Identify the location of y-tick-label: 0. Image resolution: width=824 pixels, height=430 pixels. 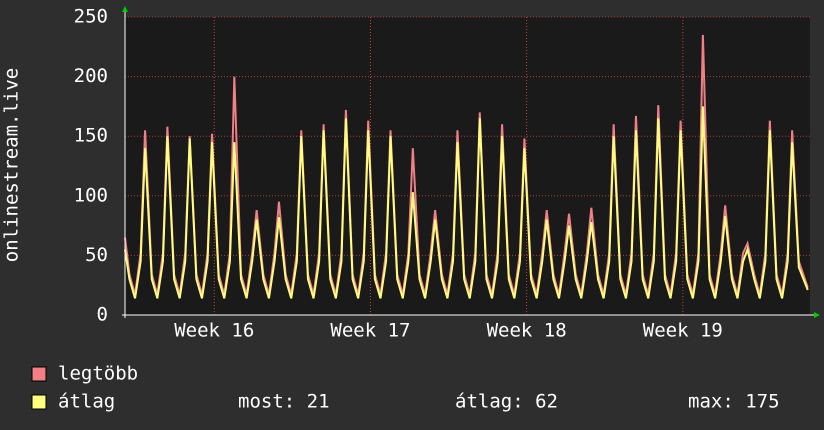
(102, 315).